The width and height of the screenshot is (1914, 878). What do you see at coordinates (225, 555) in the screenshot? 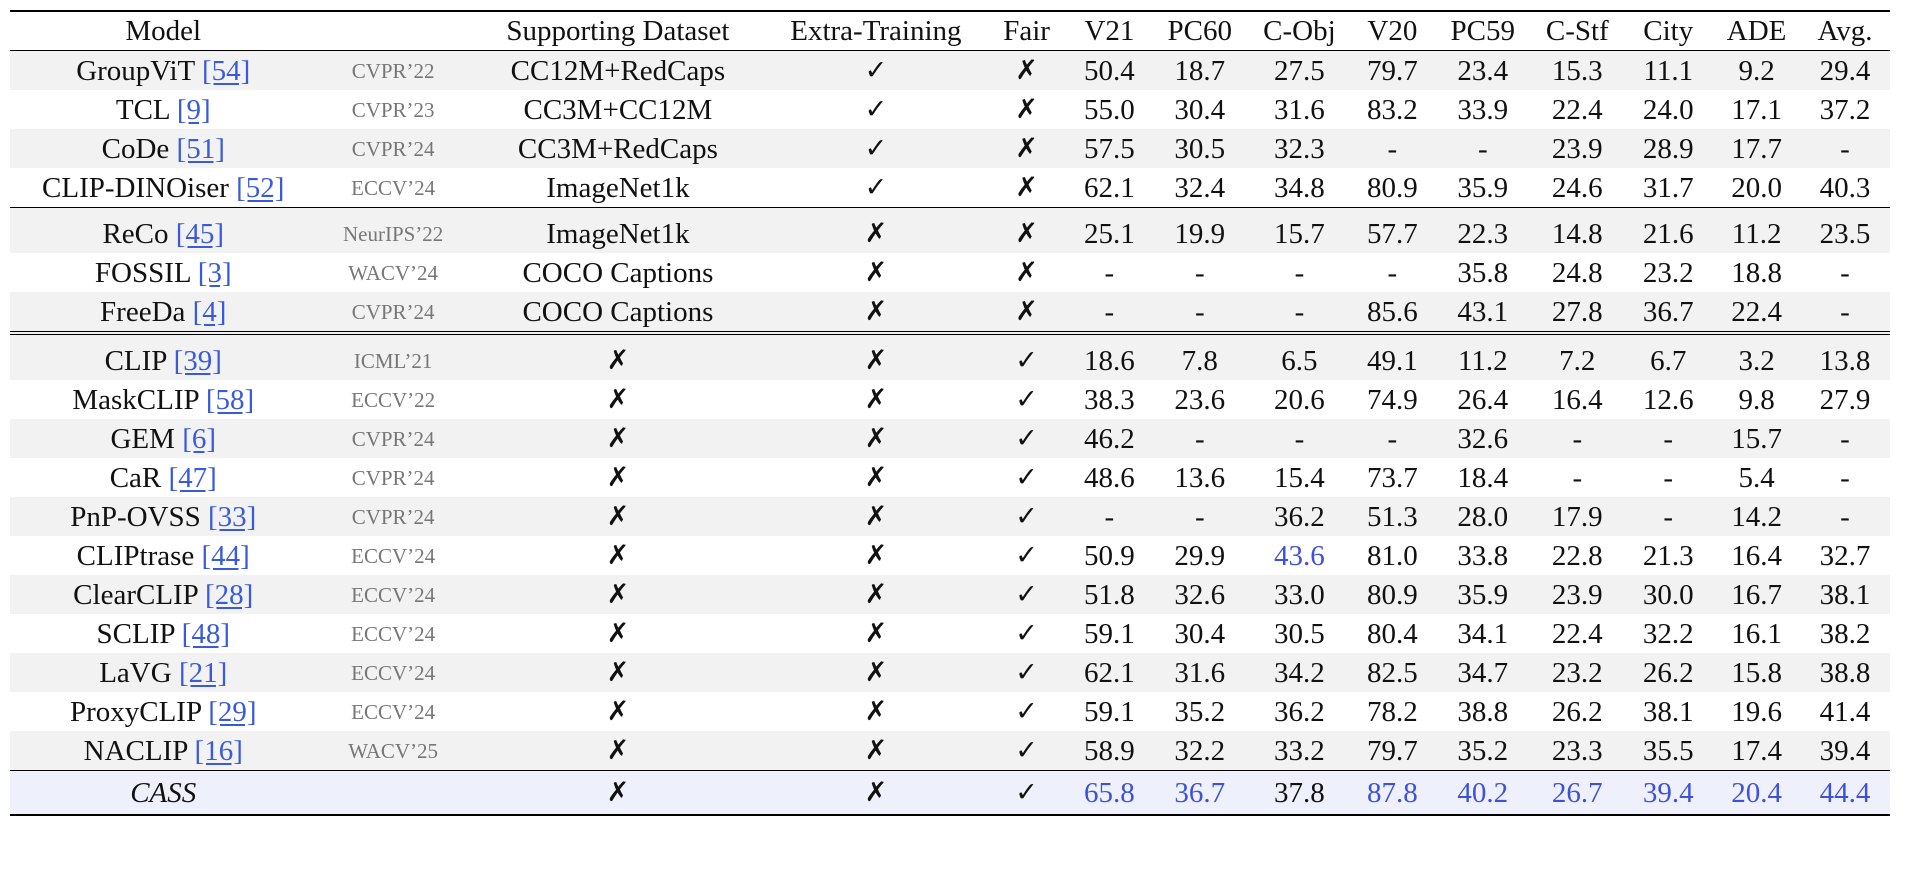
I see `citation-link: [44]` at bounding box center [225, 555].